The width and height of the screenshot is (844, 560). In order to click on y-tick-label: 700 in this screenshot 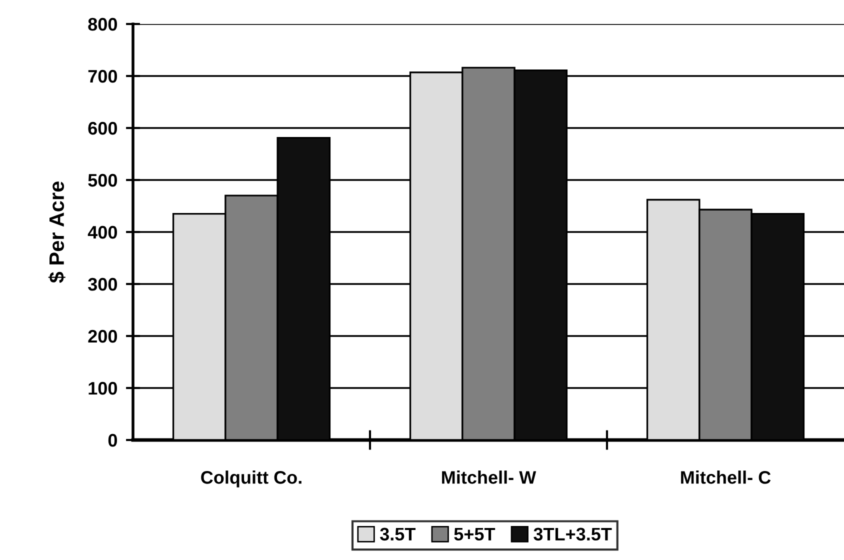, I will do `click(102, 76)`.